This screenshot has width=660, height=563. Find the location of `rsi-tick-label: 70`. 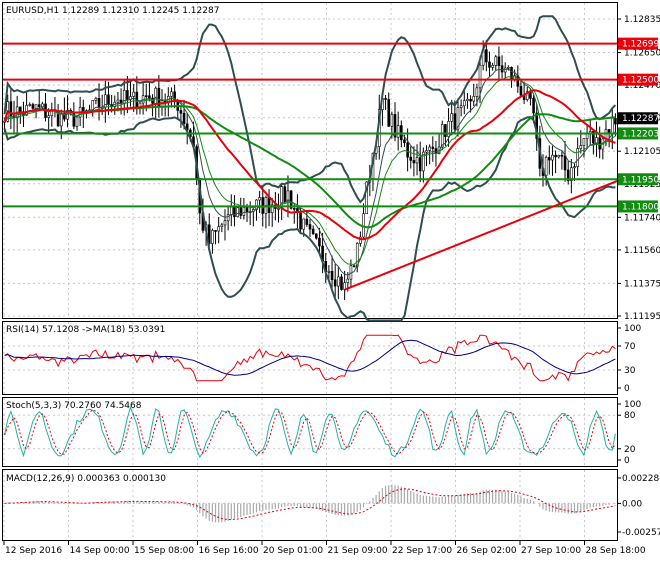

rsi-tick-label: 70 is located at coordinates (630, 347).